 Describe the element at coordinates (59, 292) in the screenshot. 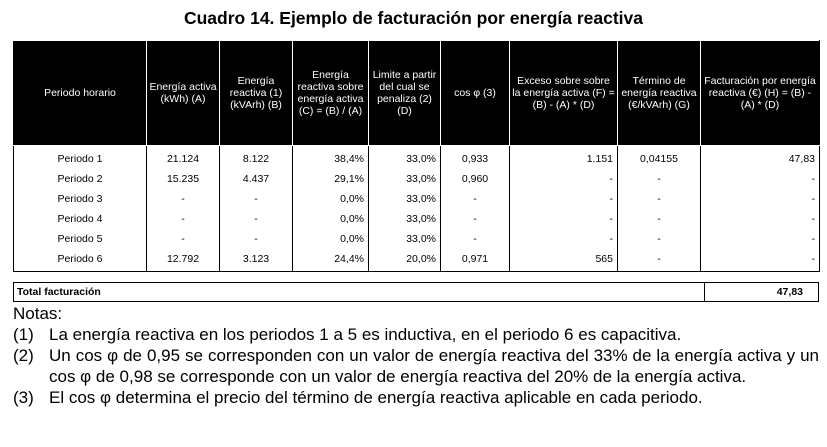

I see `total-label: Total facturación` at that location.